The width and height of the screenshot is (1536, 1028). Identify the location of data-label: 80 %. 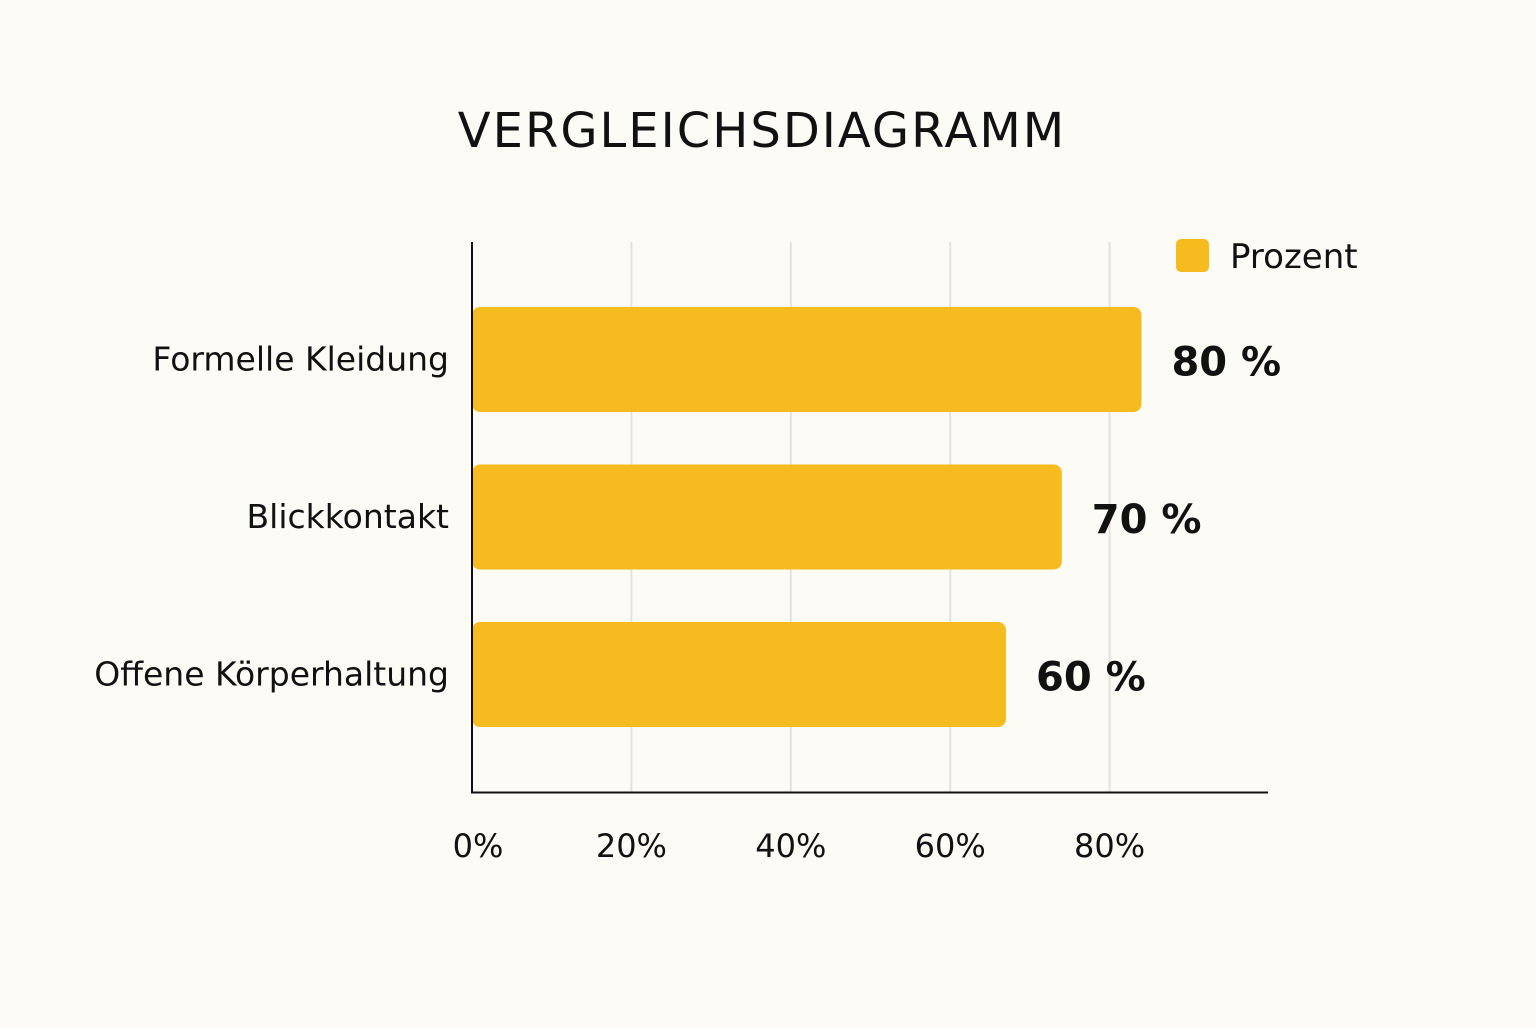
(1226, 363).